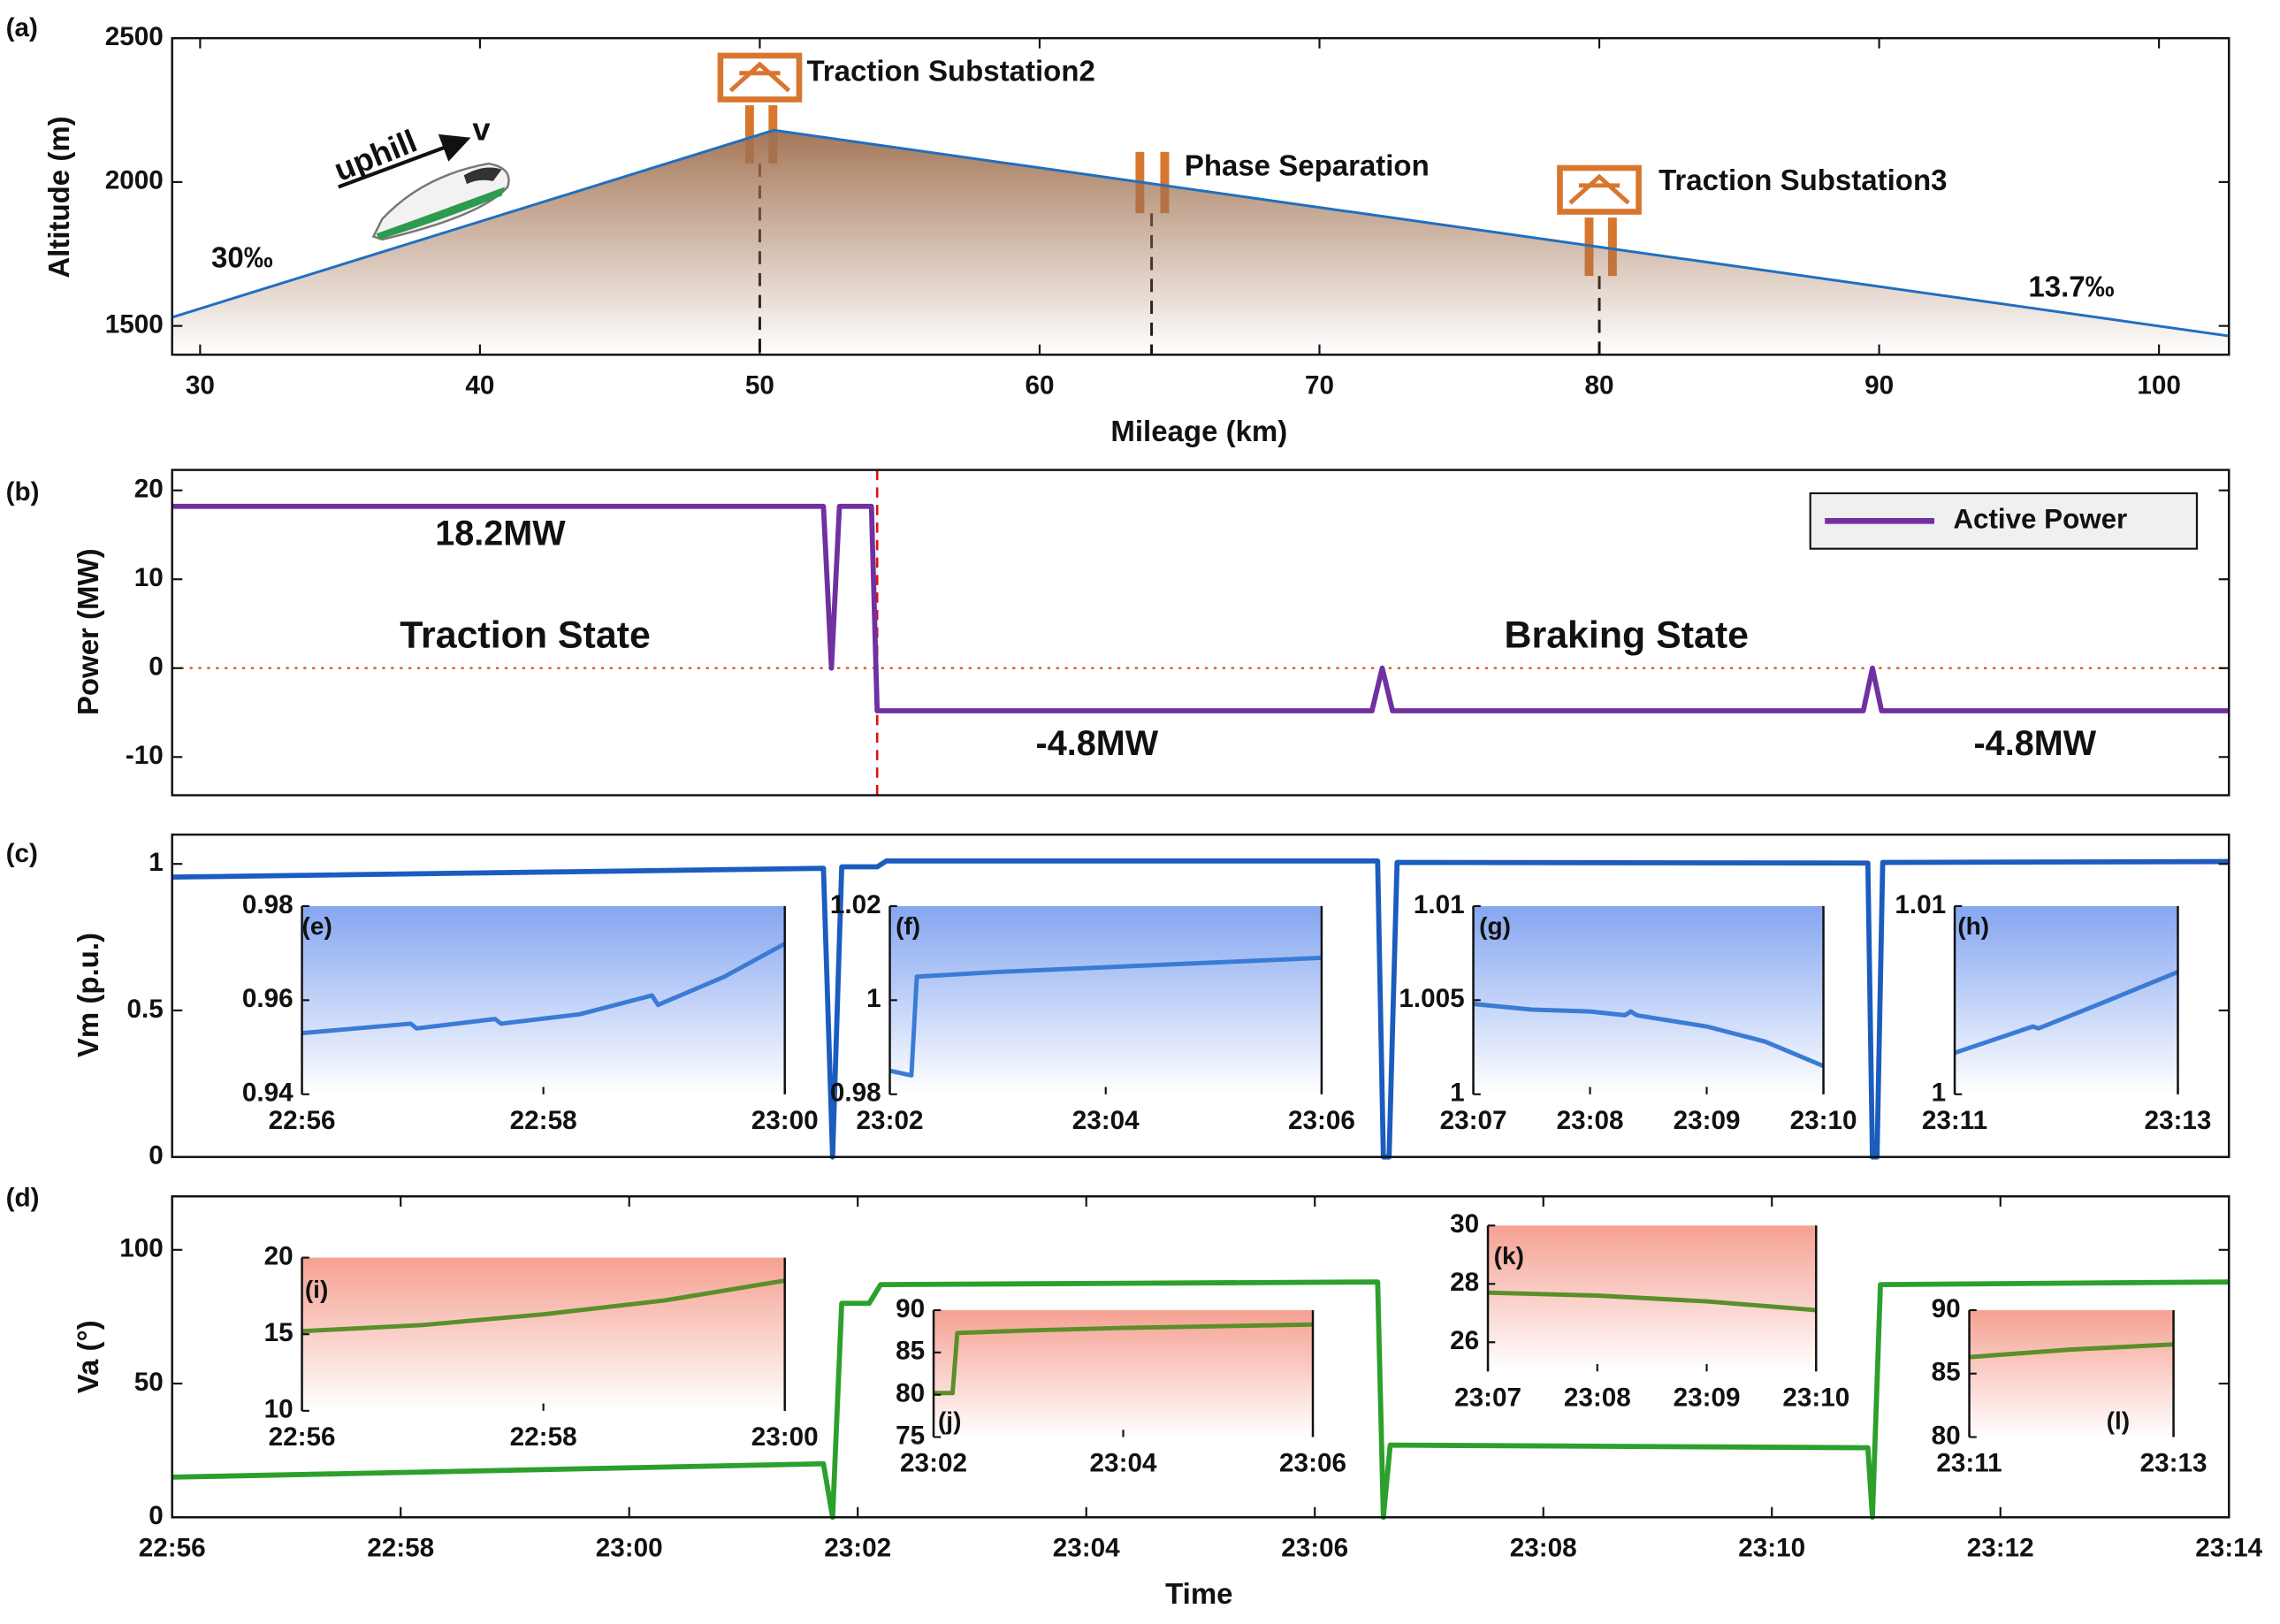 This screenshot has height=1624, width=2280. Describe the element at coordinates (1879, 385) in the screenshot. I see `x-tick-label: 90` at that location.